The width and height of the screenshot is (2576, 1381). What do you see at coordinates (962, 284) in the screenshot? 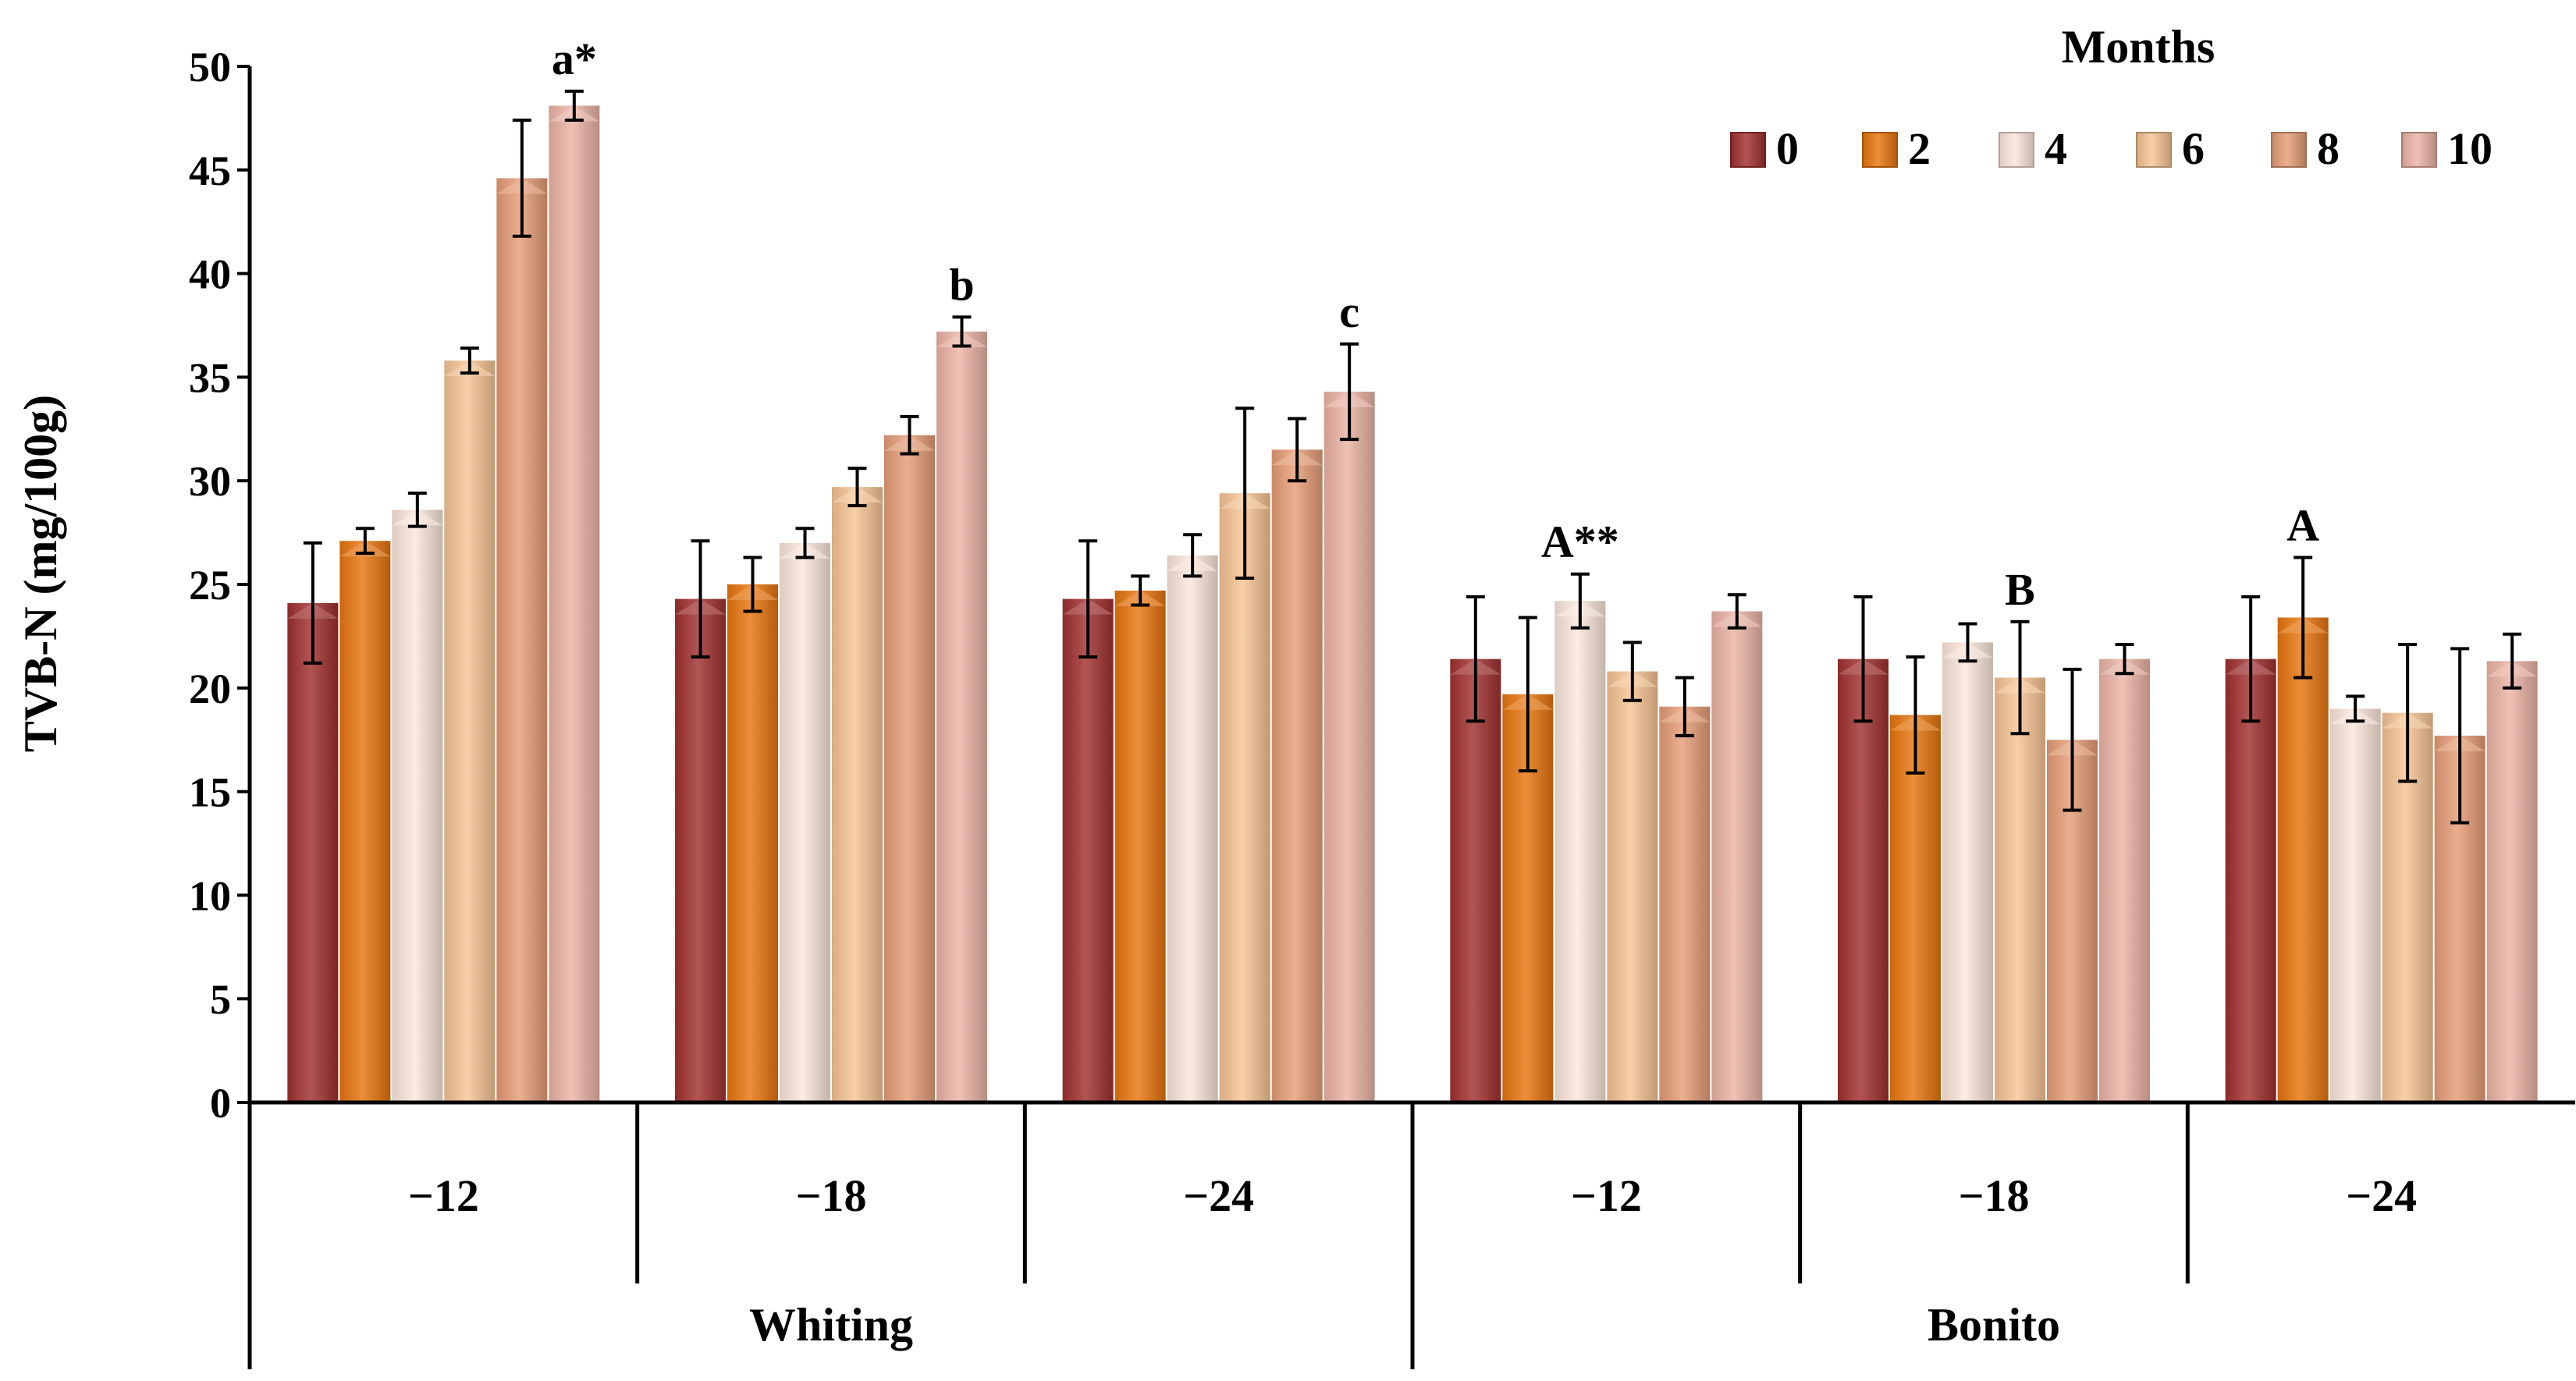
I see `annotation-1: b` at bounding box center [962, 284].